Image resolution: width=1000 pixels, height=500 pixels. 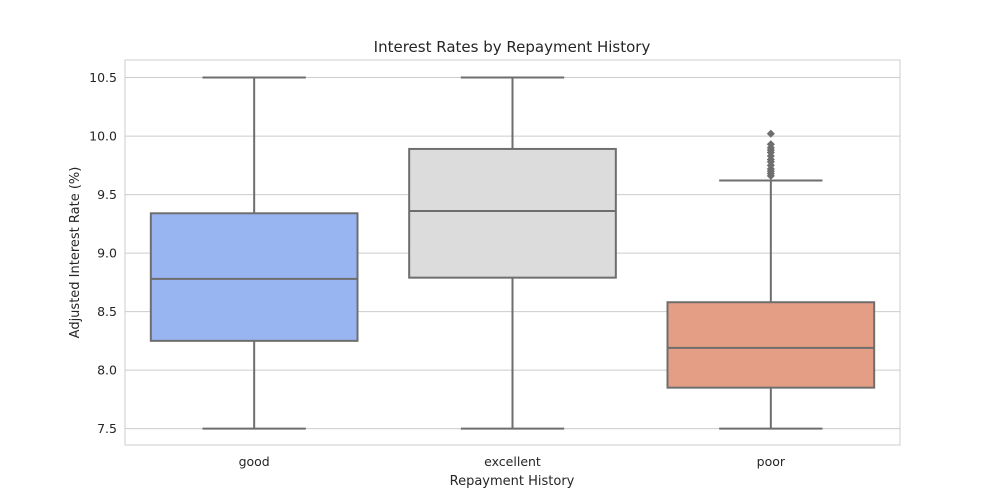 I want to click on y-tick-label: 10.0, so click(x=103, y=136).